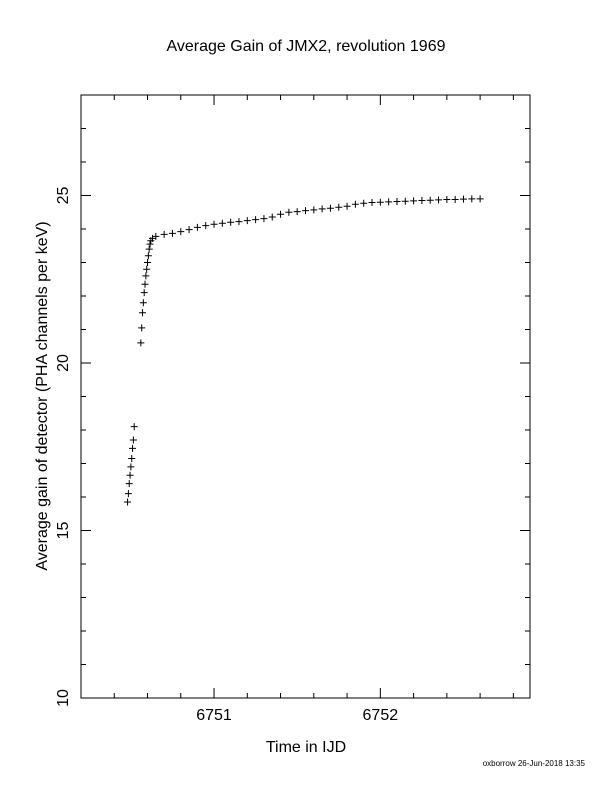  Describe the element at coordinates (306, 747) in the screenshot. I see `x-axis-label: Time in IJD` at that location.